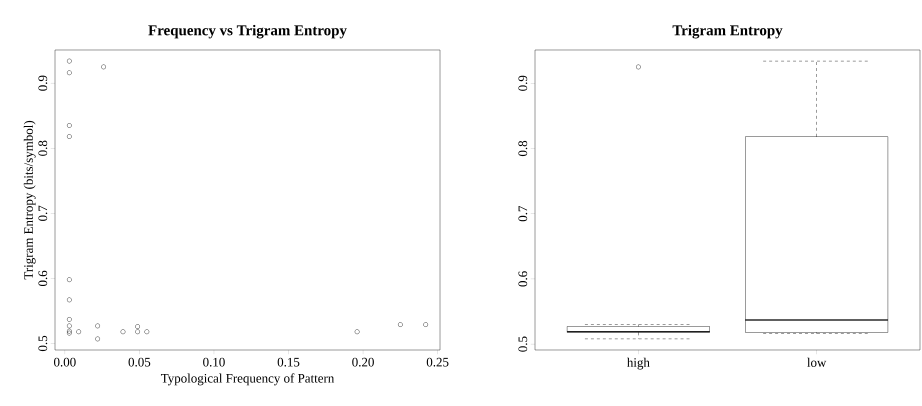  I want to click on chart-title: Trigram Entropy, so click(727, 31).